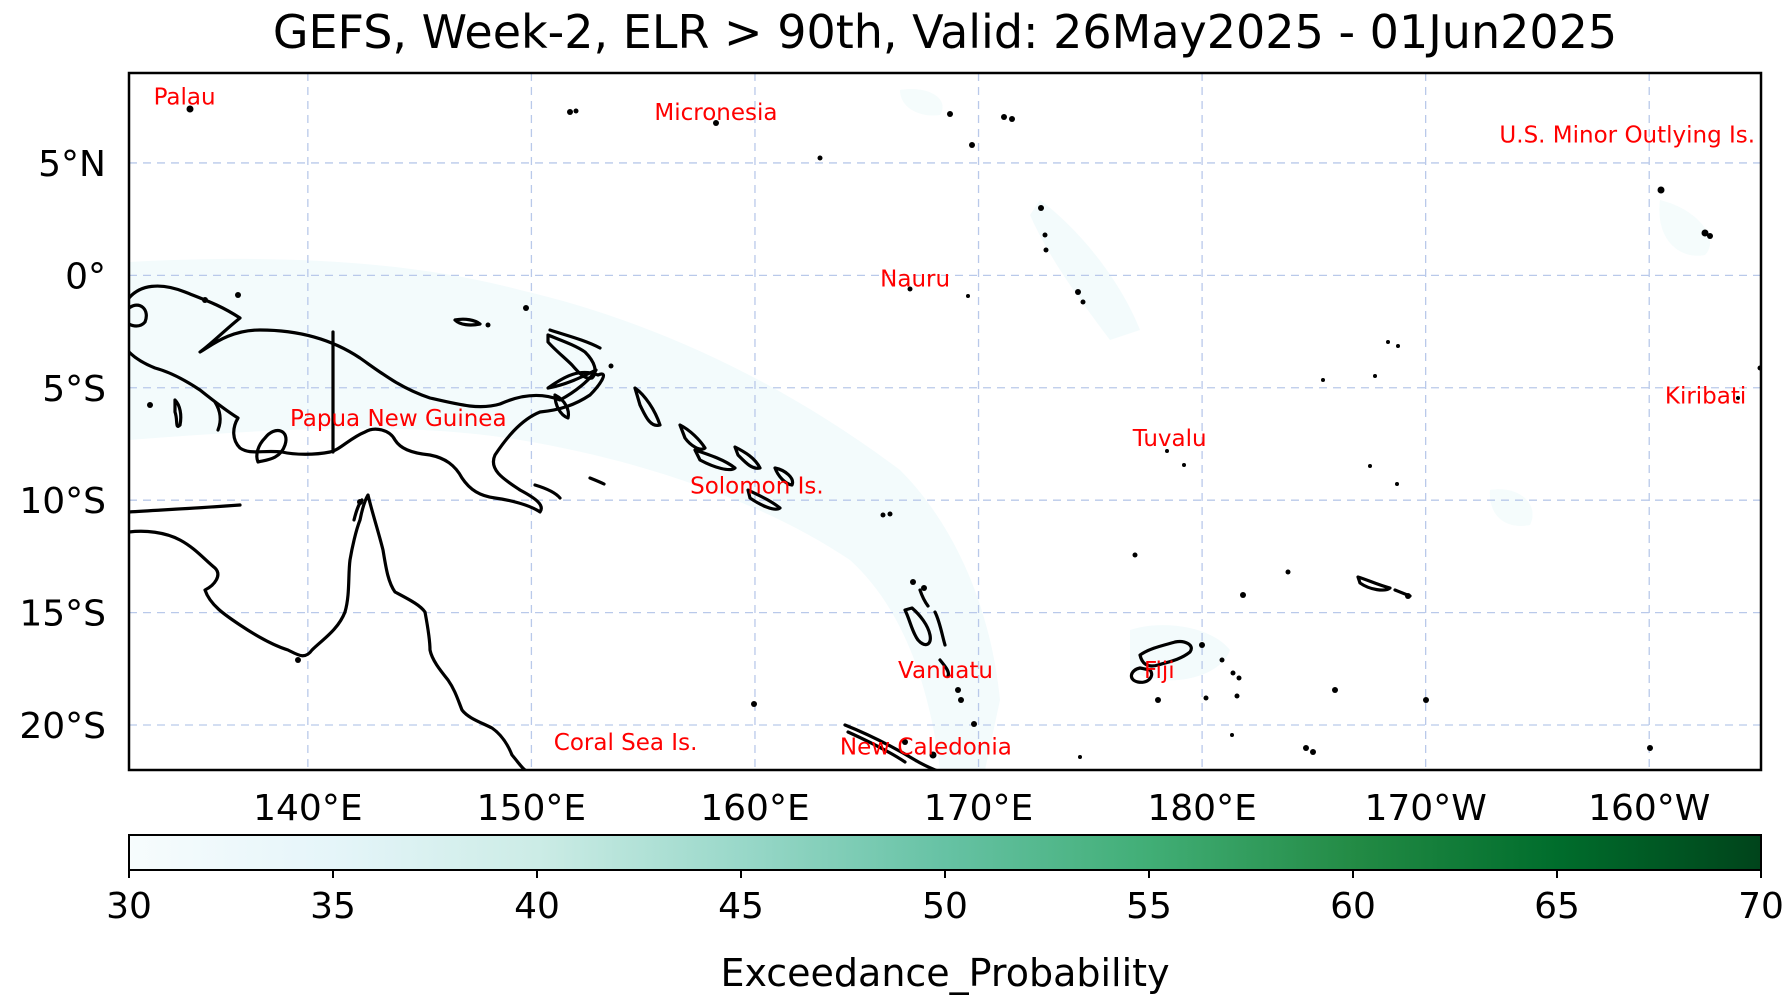 This screenshot has height=1004, width=1790. What do you see at coordinates (129, 906) in the screenshot?
I see `colorbar-tick-label: 30` at bounding box center [129, 906].